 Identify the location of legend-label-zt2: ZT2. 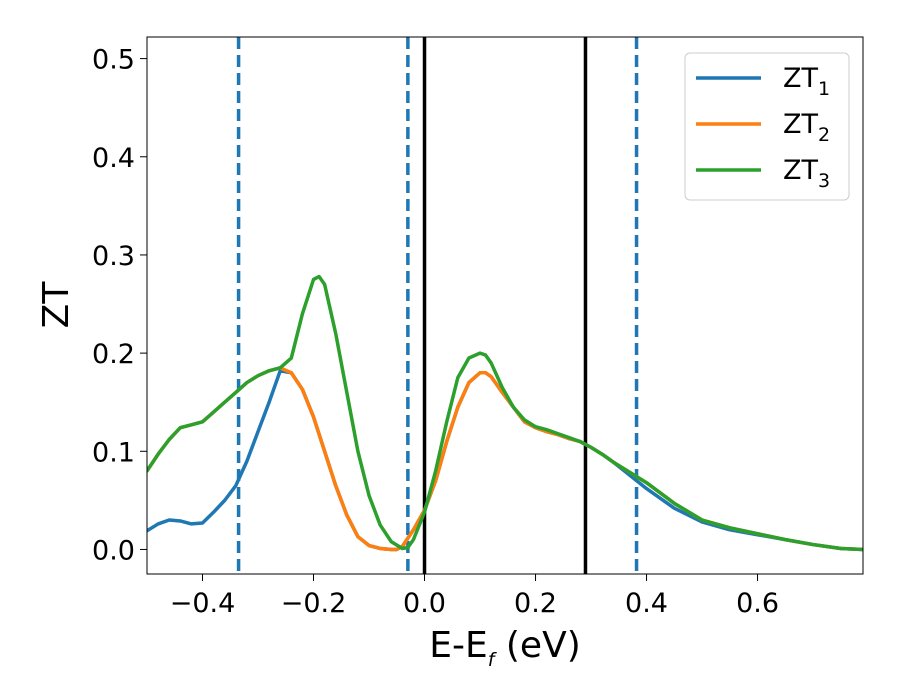
(806, 127).